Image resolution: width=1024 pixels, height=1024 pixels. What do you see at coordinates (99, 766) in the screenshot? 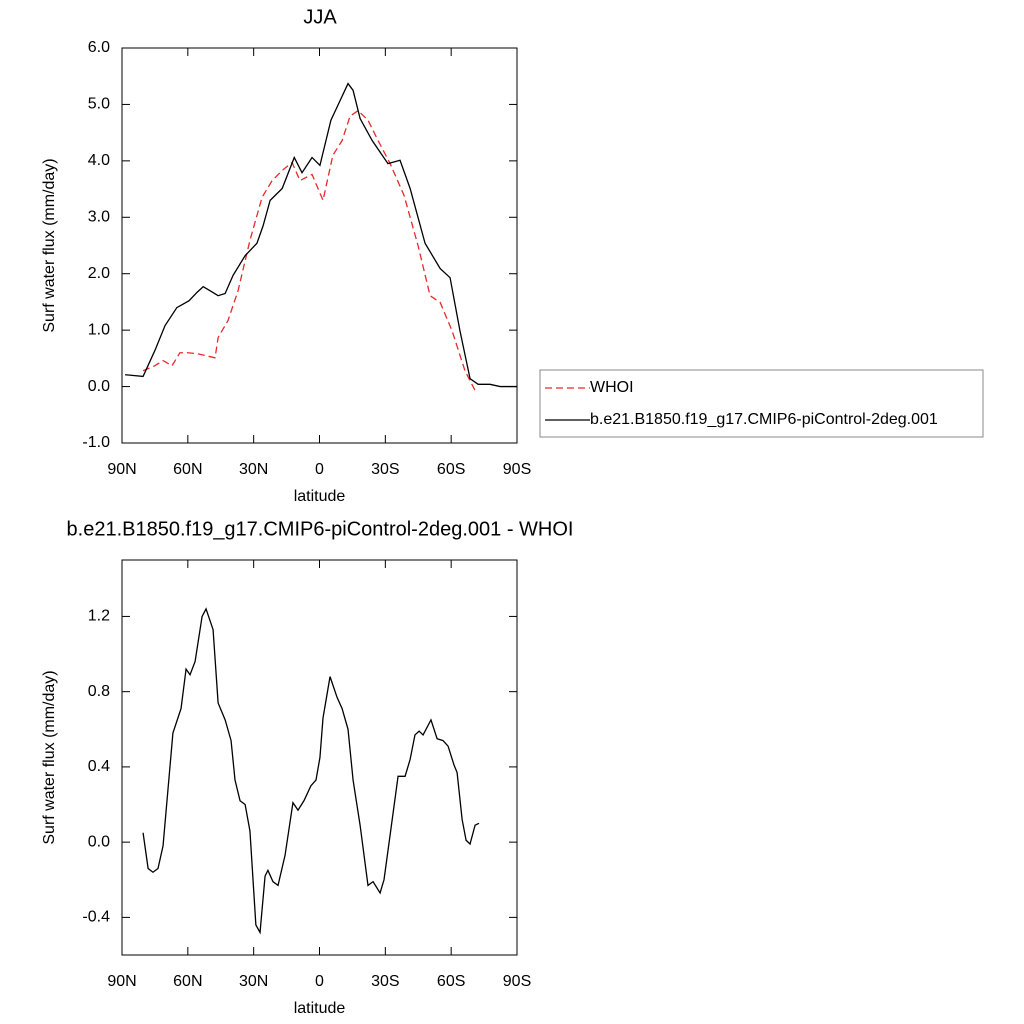
I see `y-tick-label: 0.4` at bounding box center [99, 766].